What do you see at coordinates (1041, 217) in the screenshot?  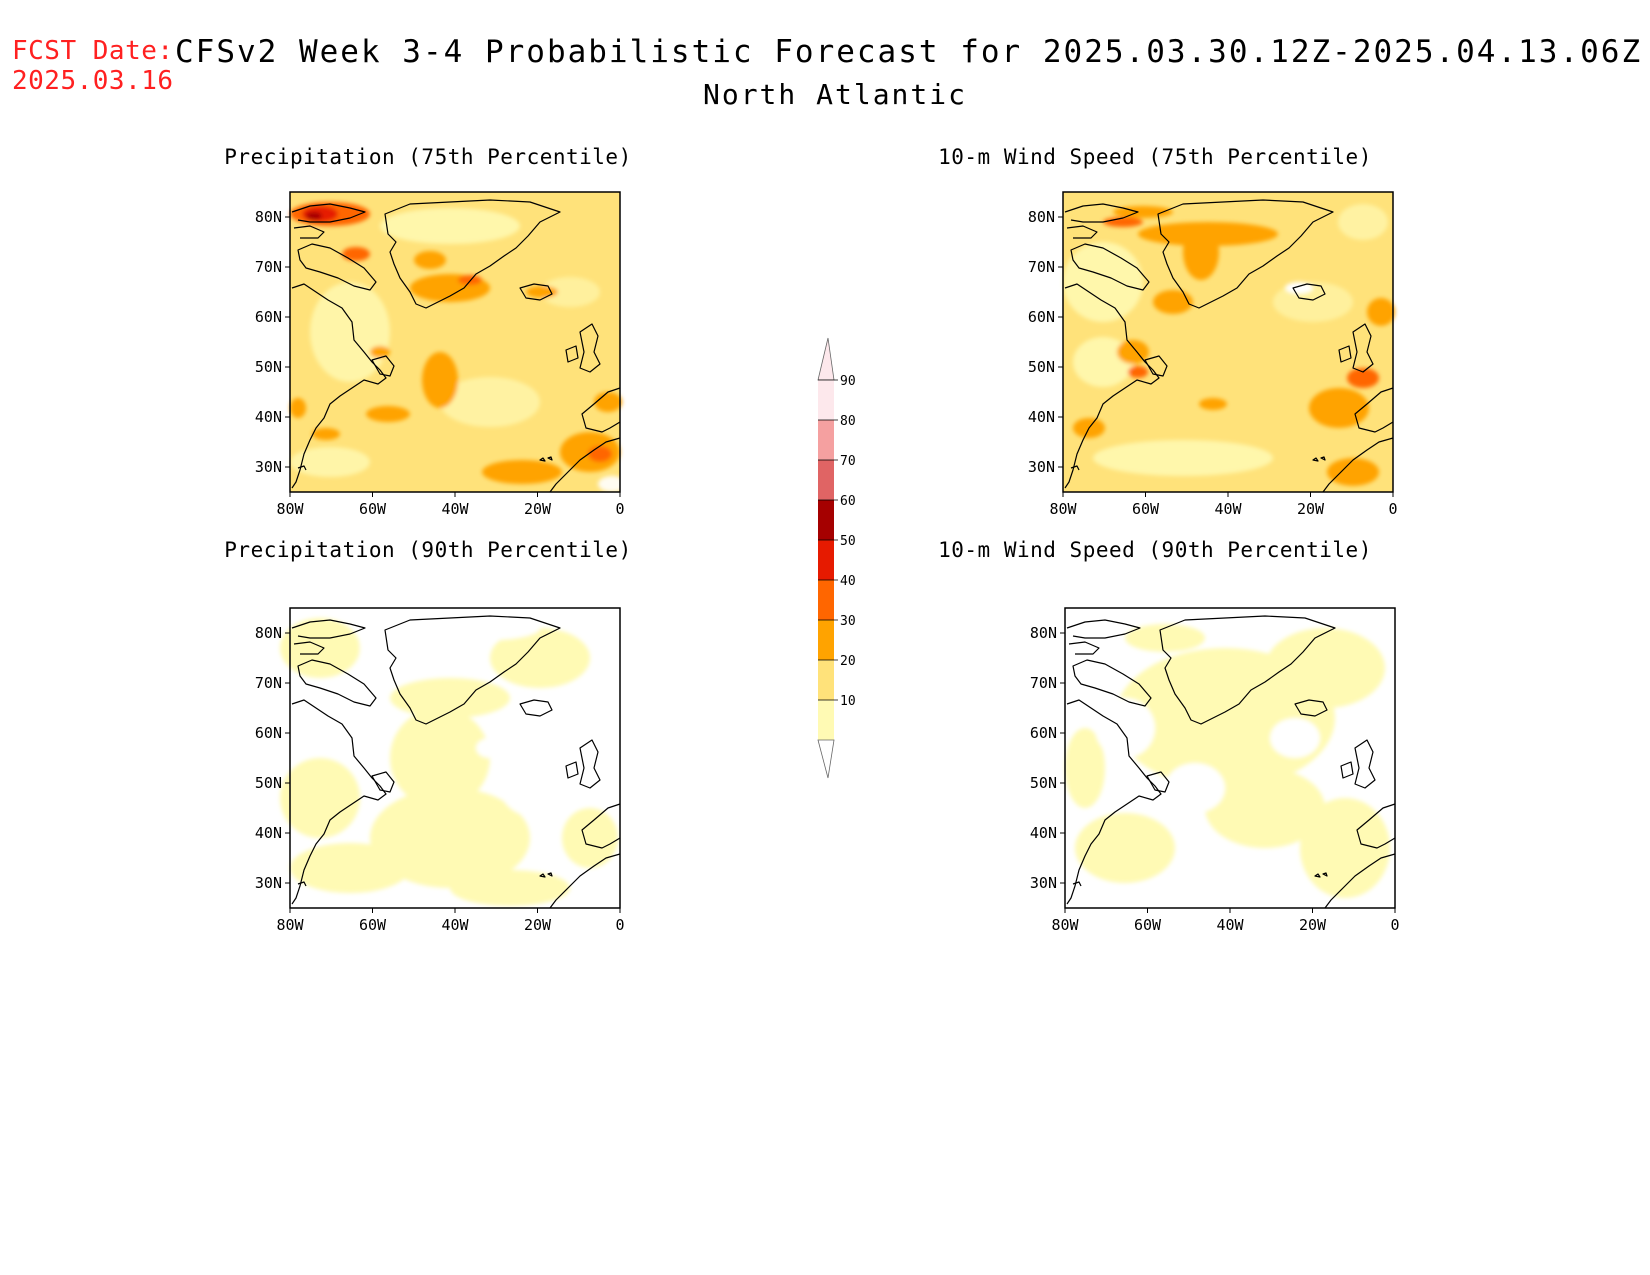 I see `lat-label-w75: 80N` at bounding box center [1041, 217].